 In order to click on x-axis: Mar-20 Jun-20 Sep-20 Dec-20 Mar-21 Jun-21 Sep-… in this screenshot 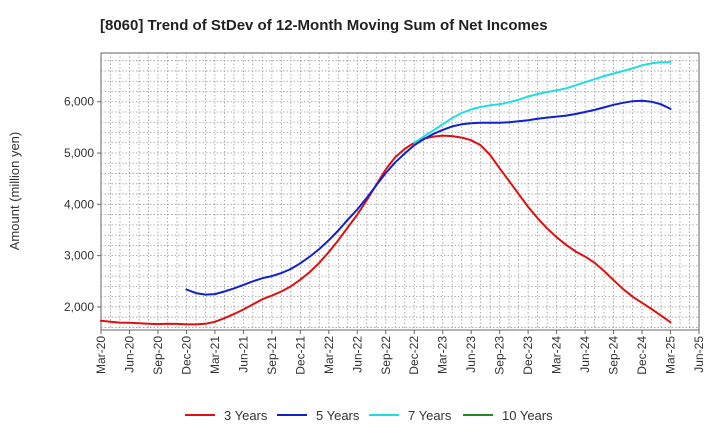, I will do `click(400, 352)`.